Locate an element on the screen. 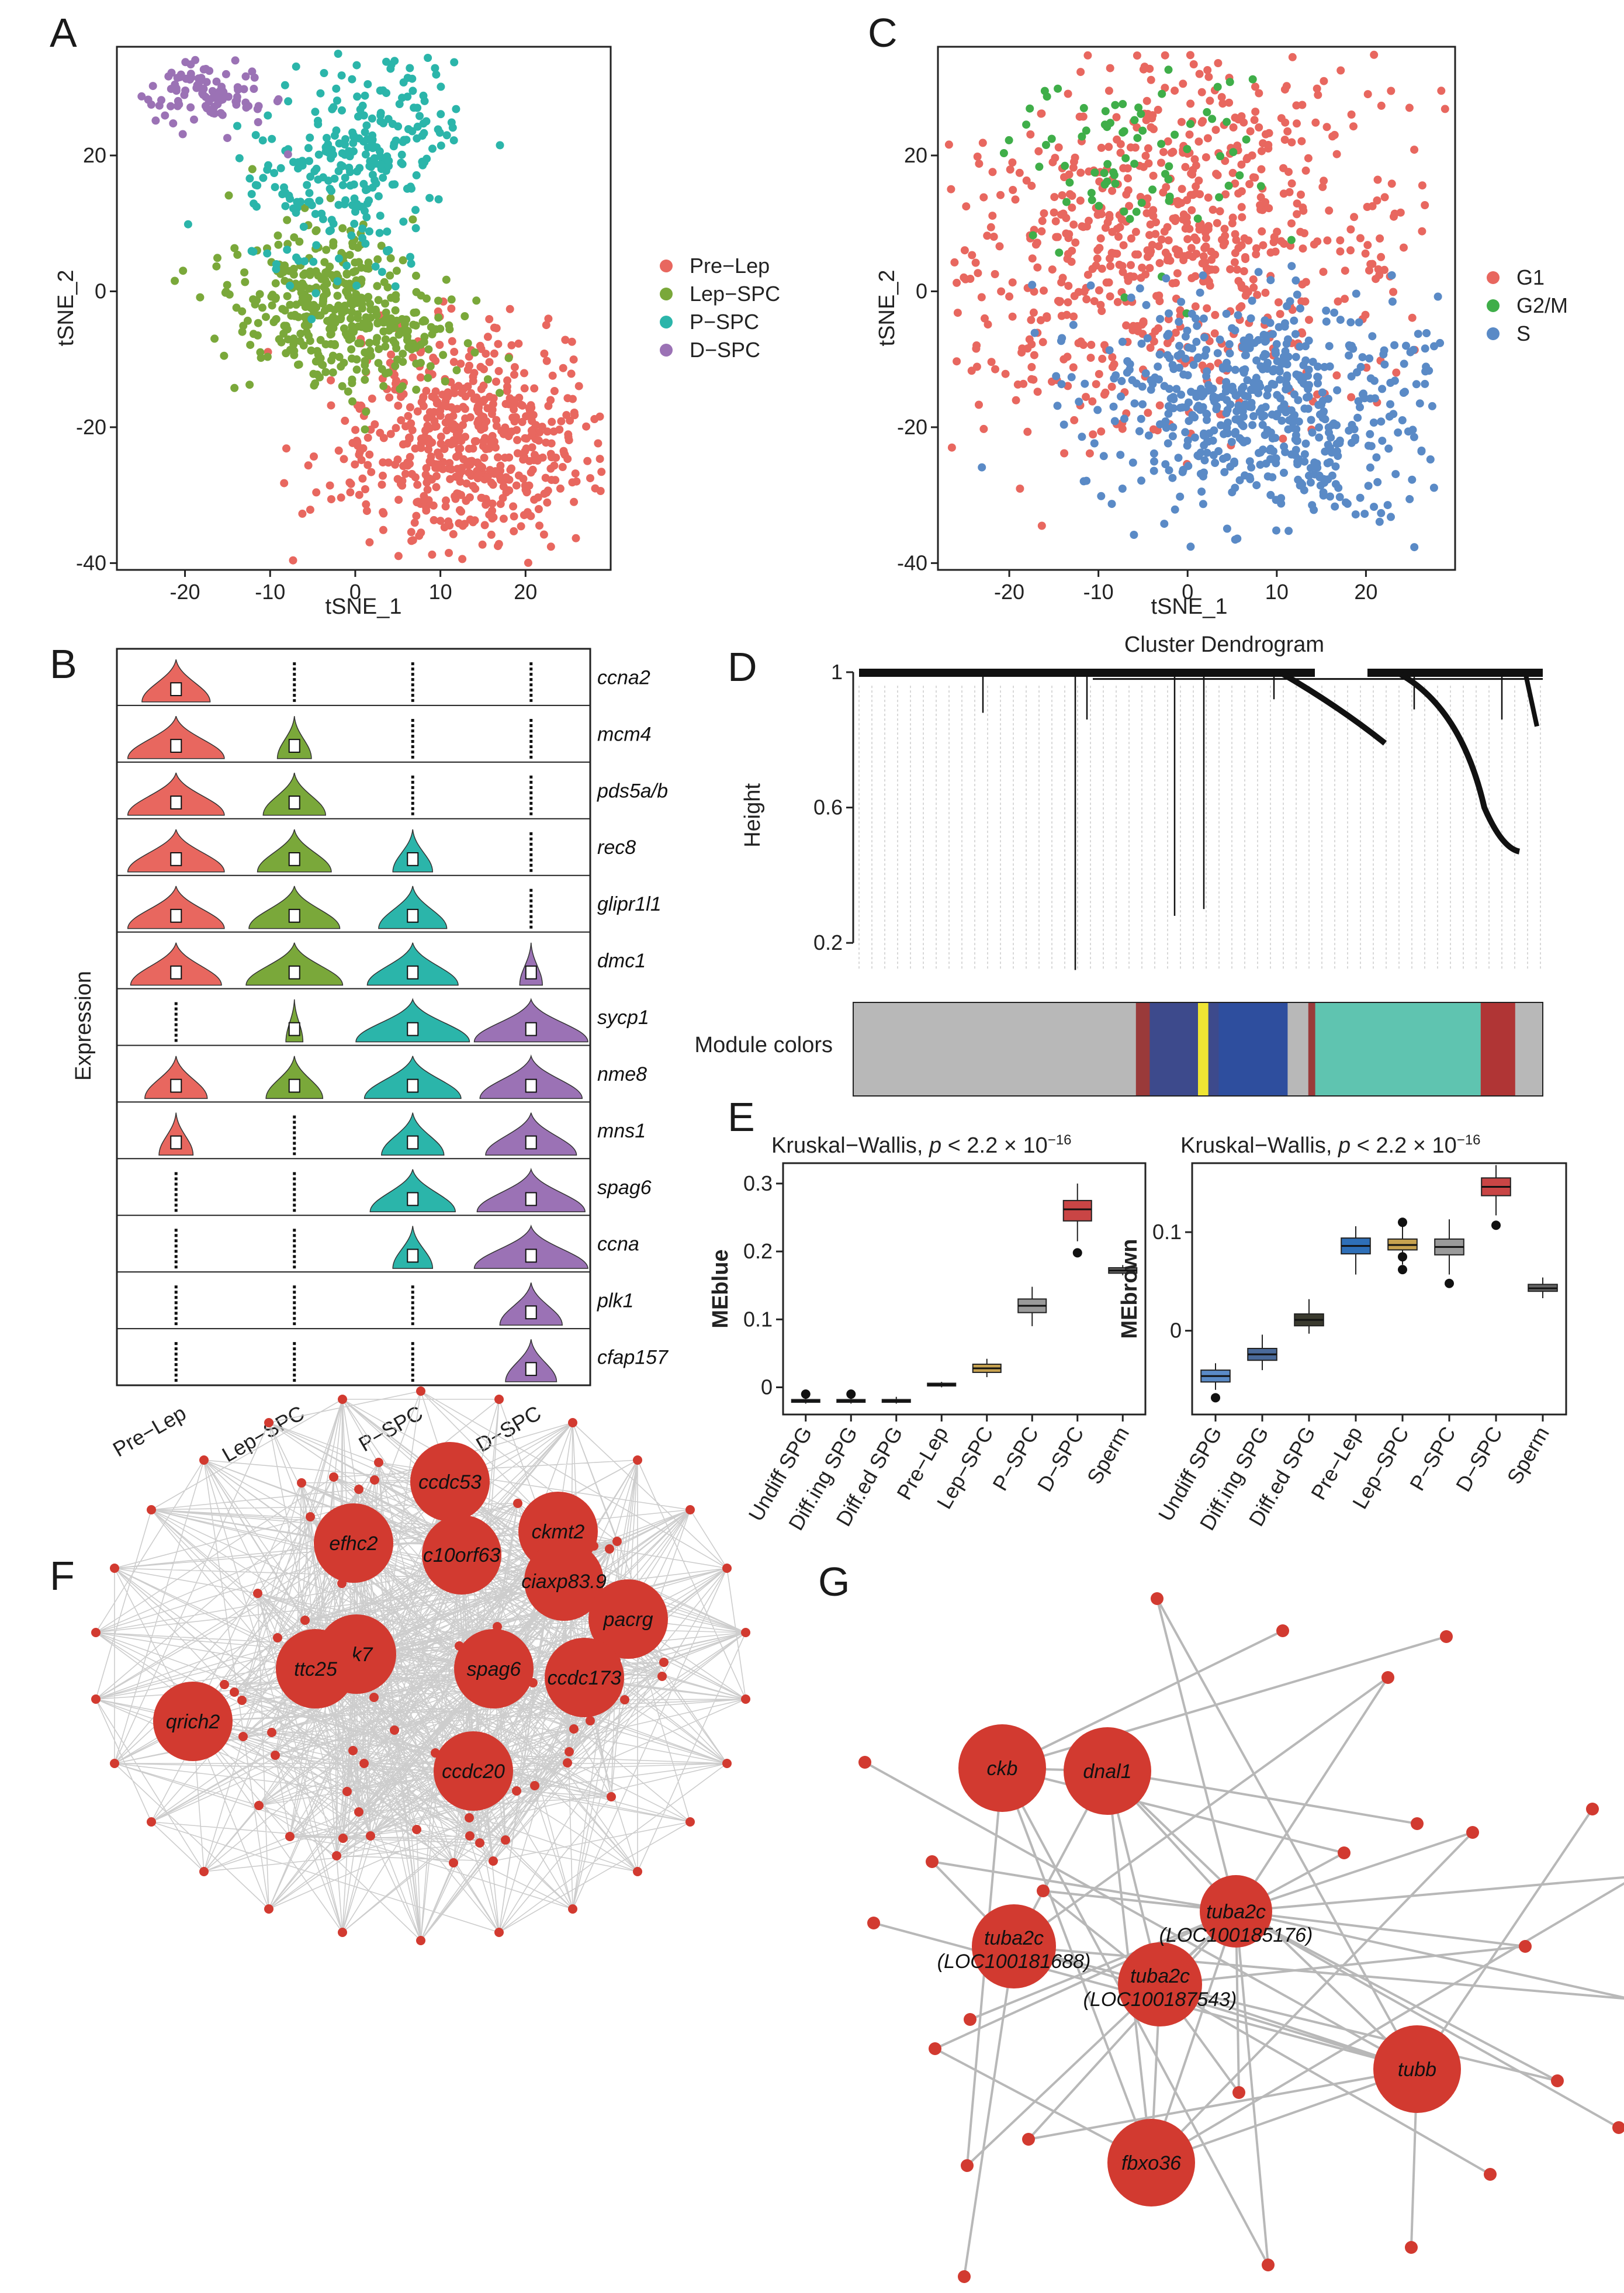  gene-label: mns1 is located at coordinates (621, 1131).